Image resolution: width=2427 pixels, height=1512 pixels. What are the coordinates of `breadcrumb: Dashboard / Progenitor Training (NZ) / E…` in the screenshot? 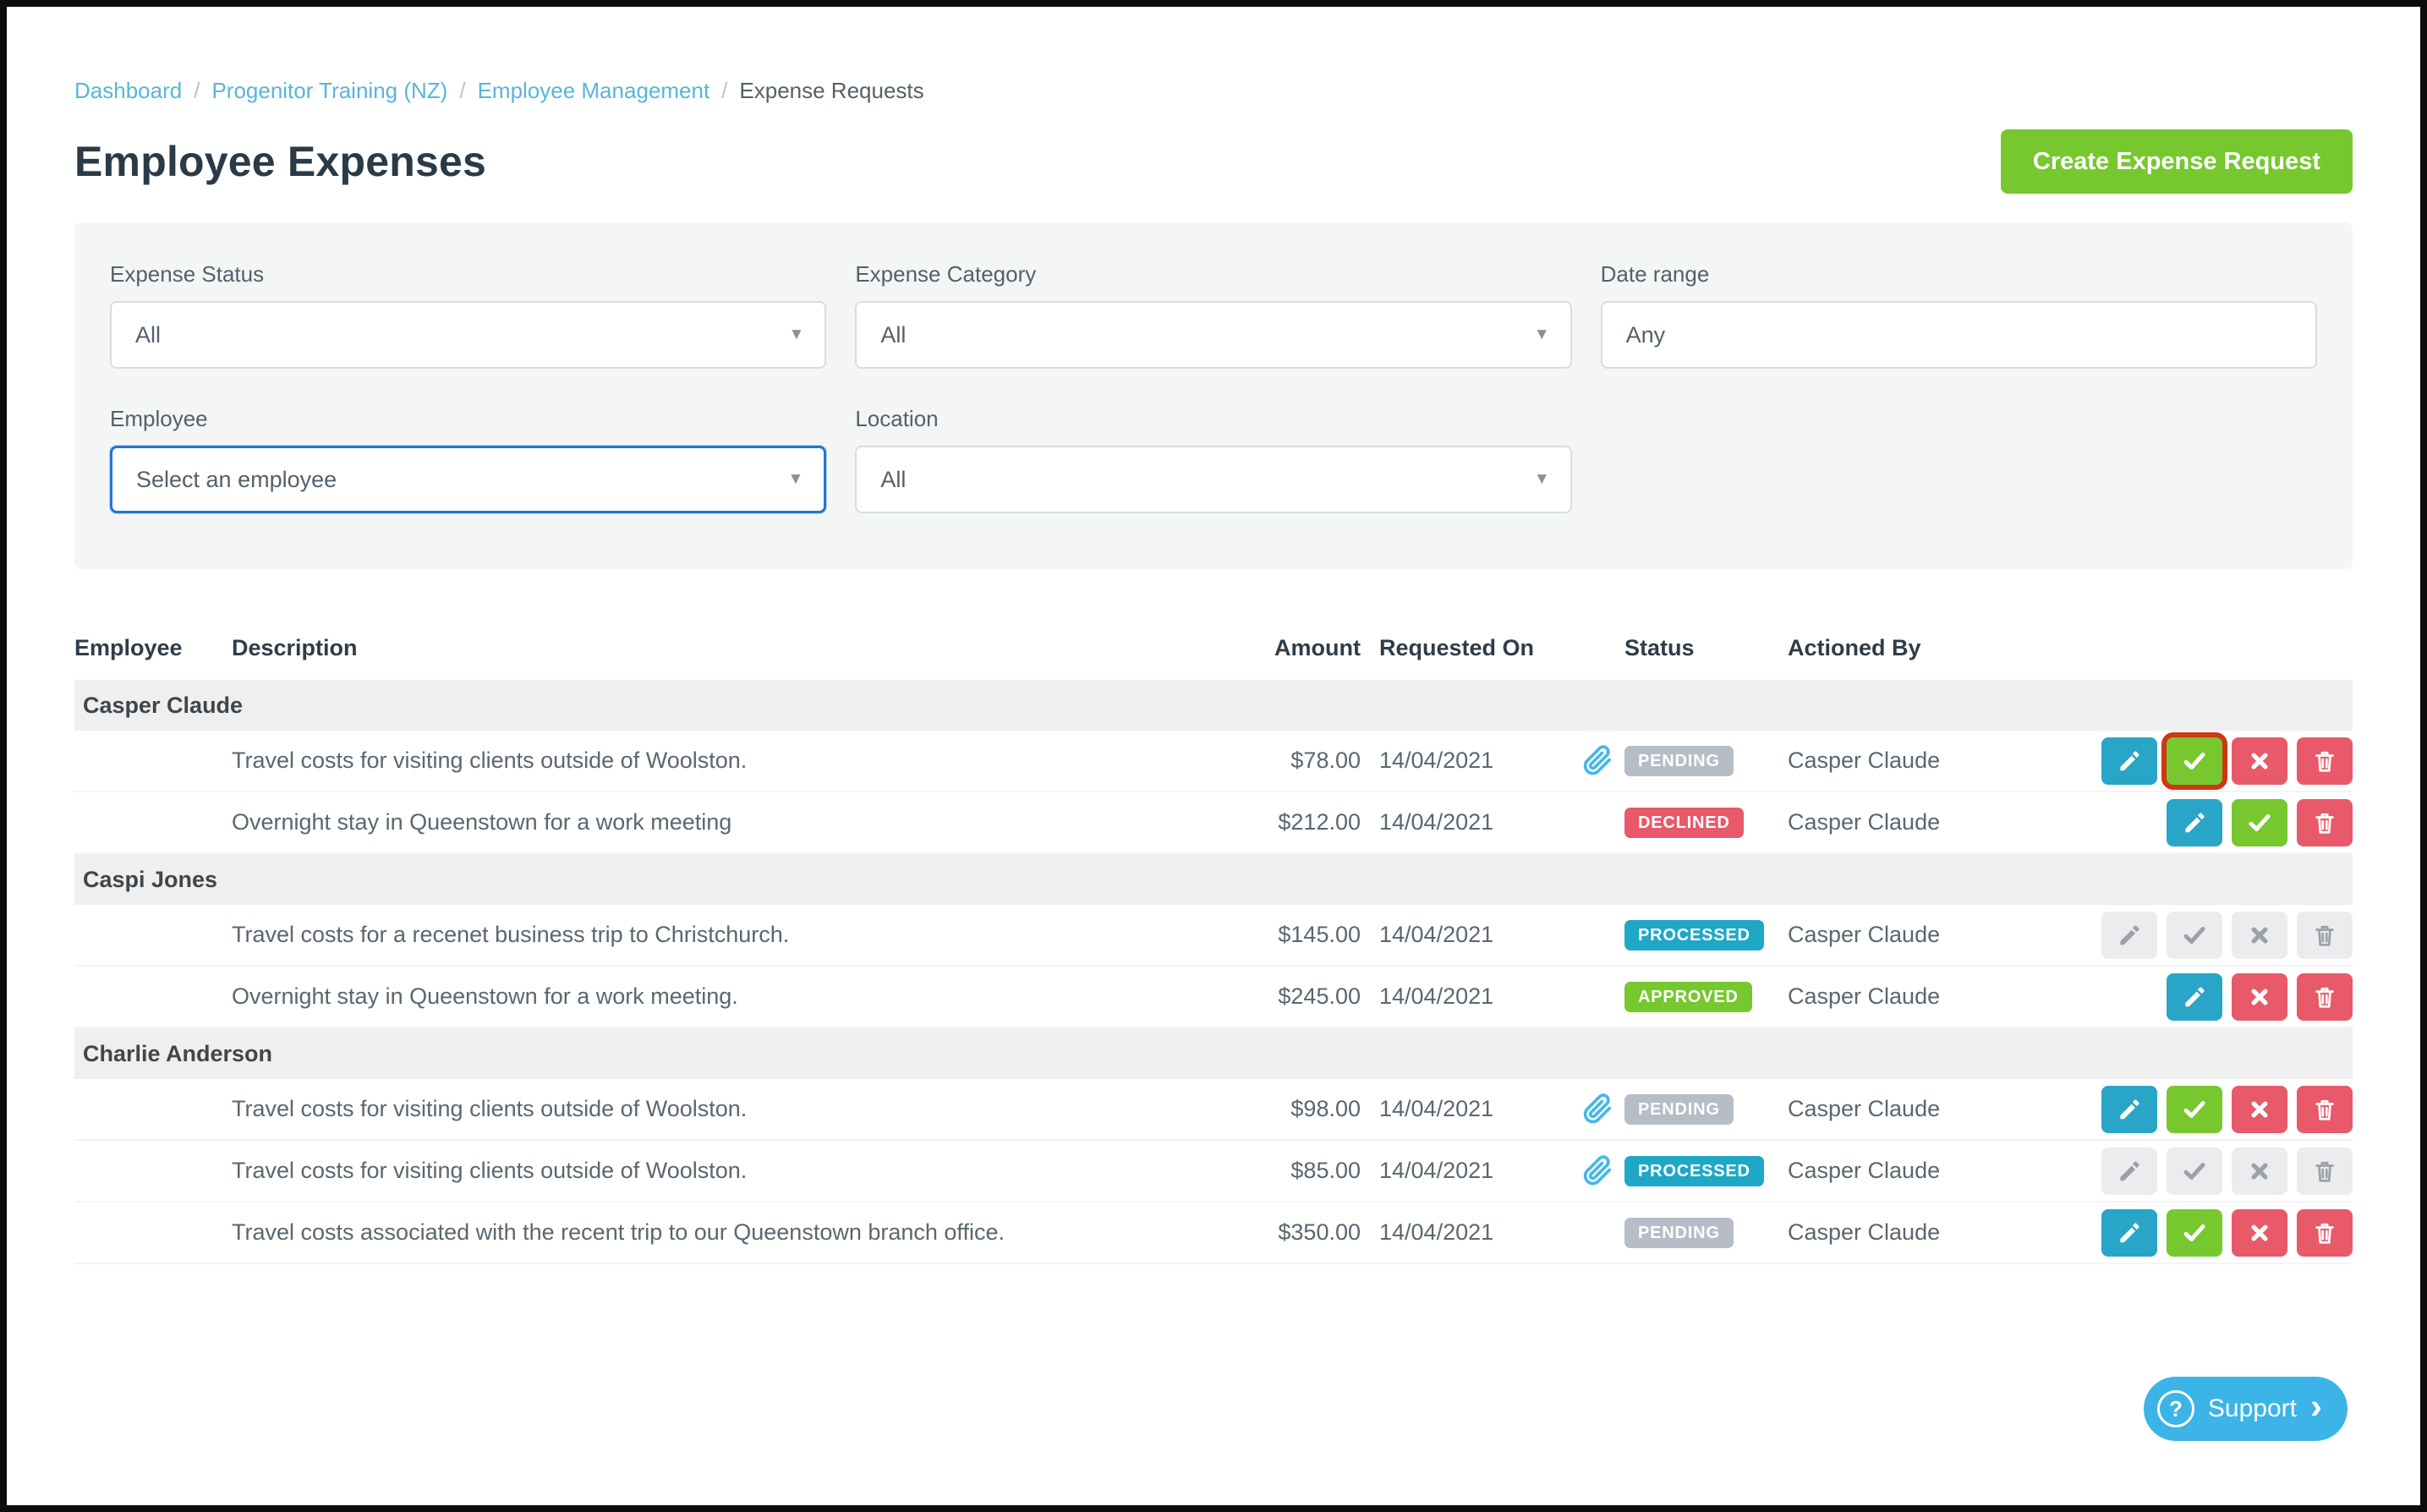 It's located at (1213, 91).